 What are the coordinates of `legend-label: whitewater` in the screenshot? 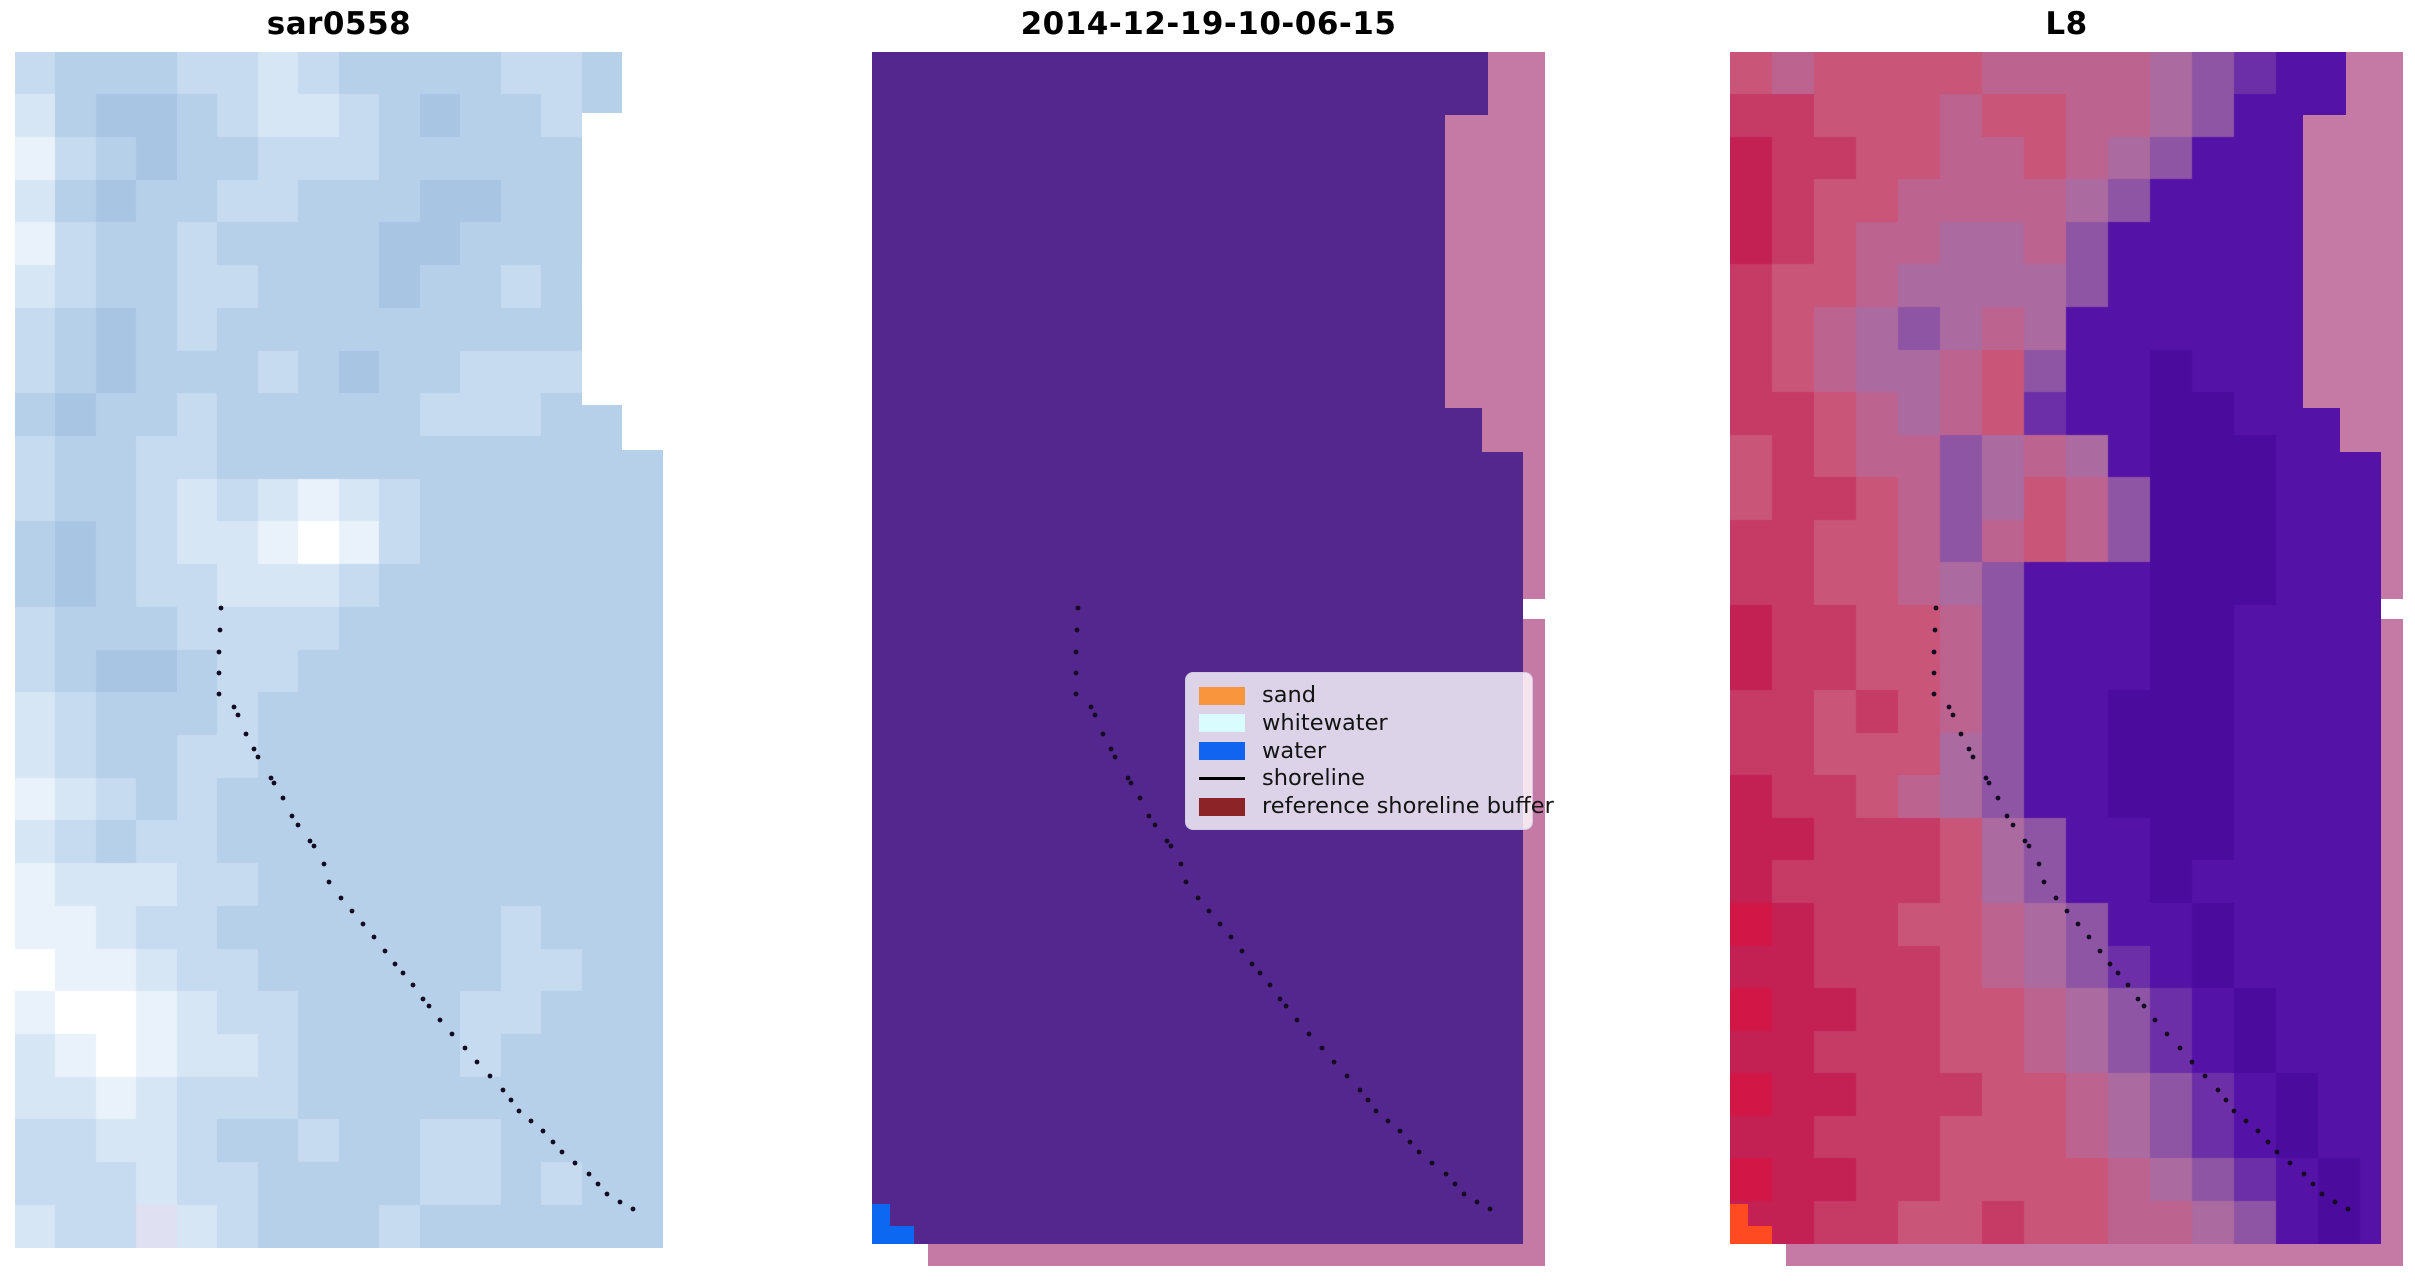 It's located at (1325, 722).